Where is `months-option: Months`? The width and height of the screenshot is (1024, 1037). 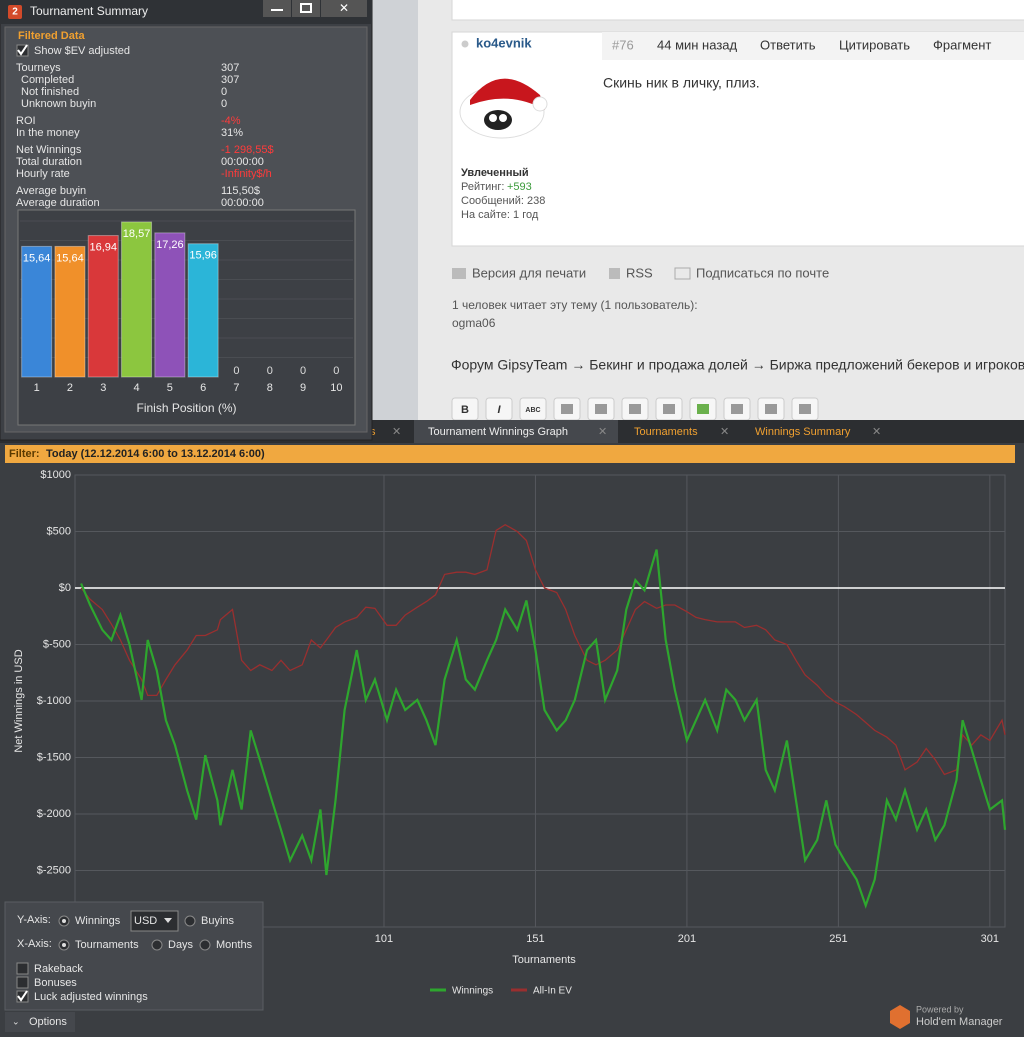
months-option: Months is located at coordinates (234, 945).